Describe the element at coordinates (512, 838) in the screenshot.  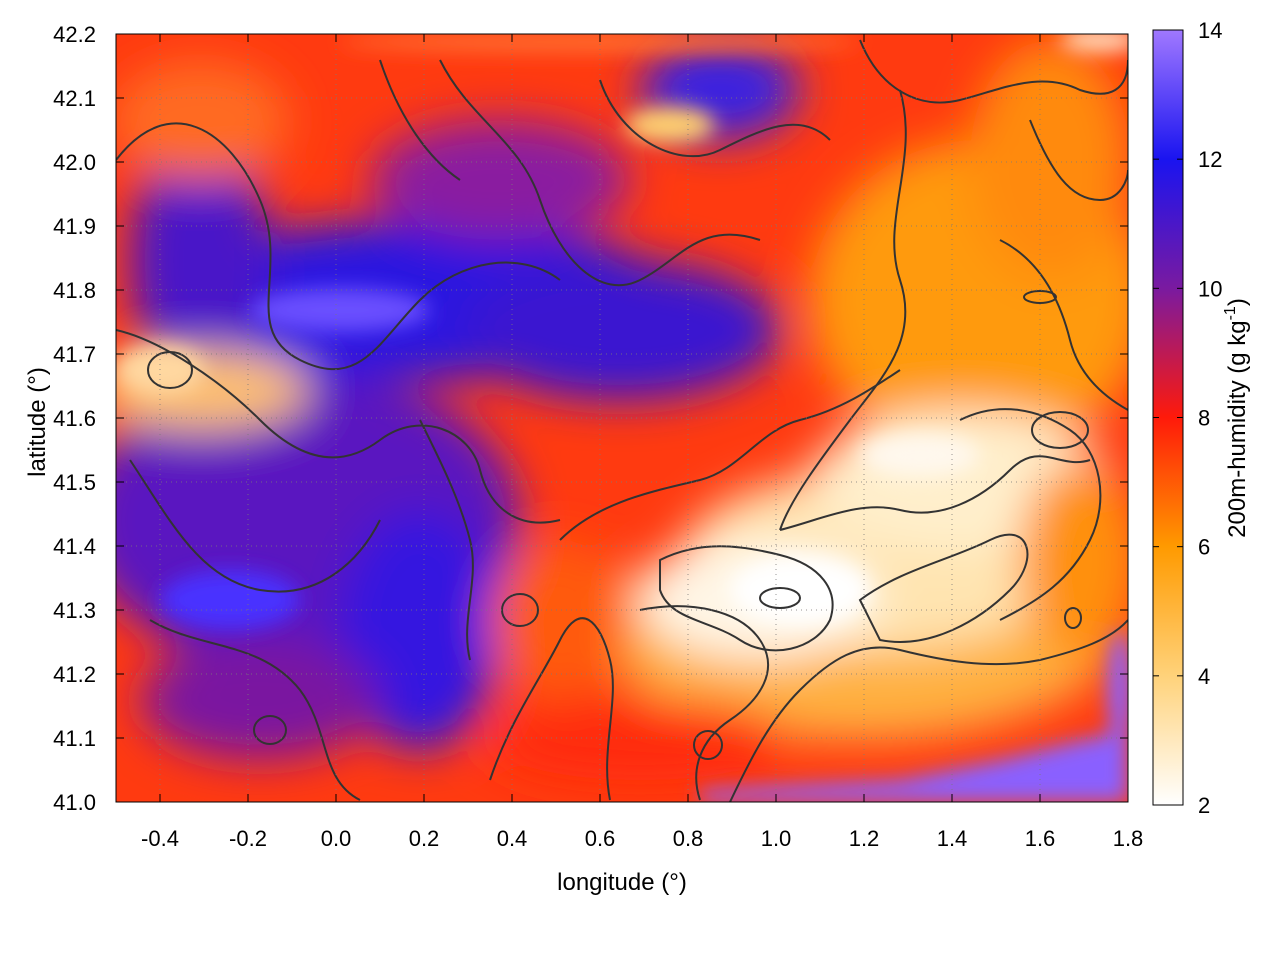
I see `x-tick-label: 0.4` at that location.